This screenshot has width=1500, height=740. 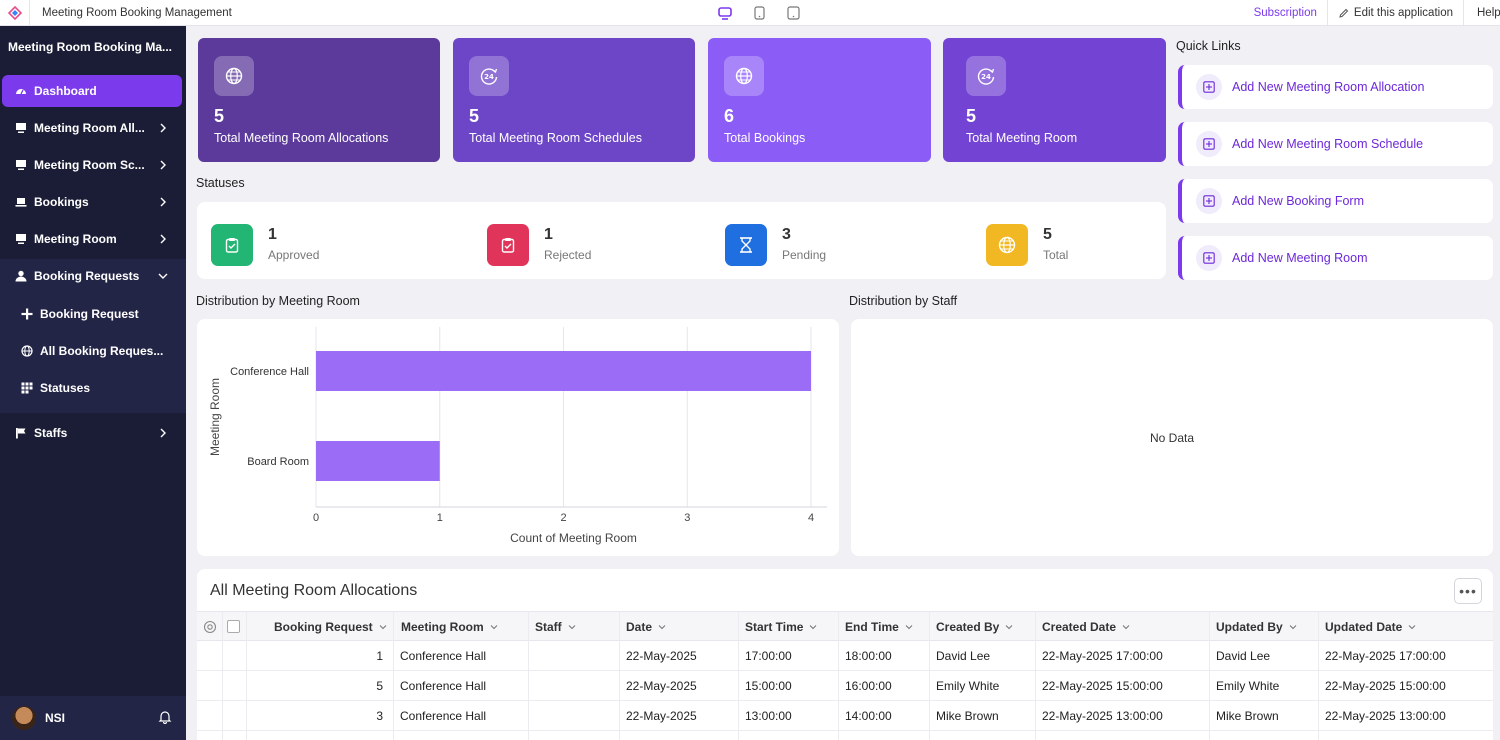 I want to click on column-header-created-date: Created Date, so click(x=1086, y=627).